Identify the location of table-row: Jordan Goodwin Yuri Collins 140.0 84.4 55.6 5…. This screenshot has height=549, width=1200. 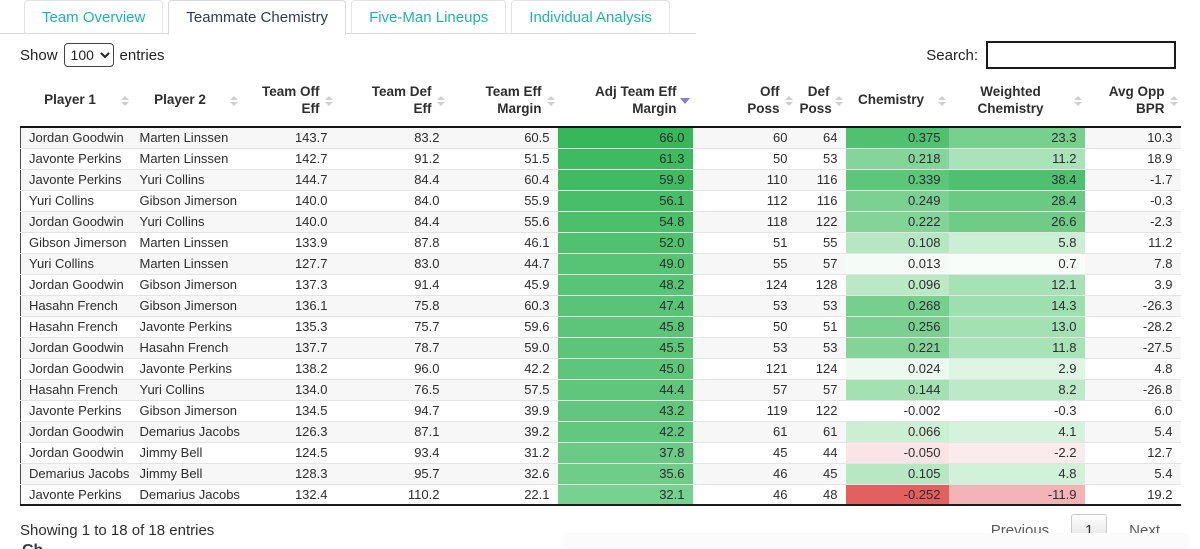
(600, 222).